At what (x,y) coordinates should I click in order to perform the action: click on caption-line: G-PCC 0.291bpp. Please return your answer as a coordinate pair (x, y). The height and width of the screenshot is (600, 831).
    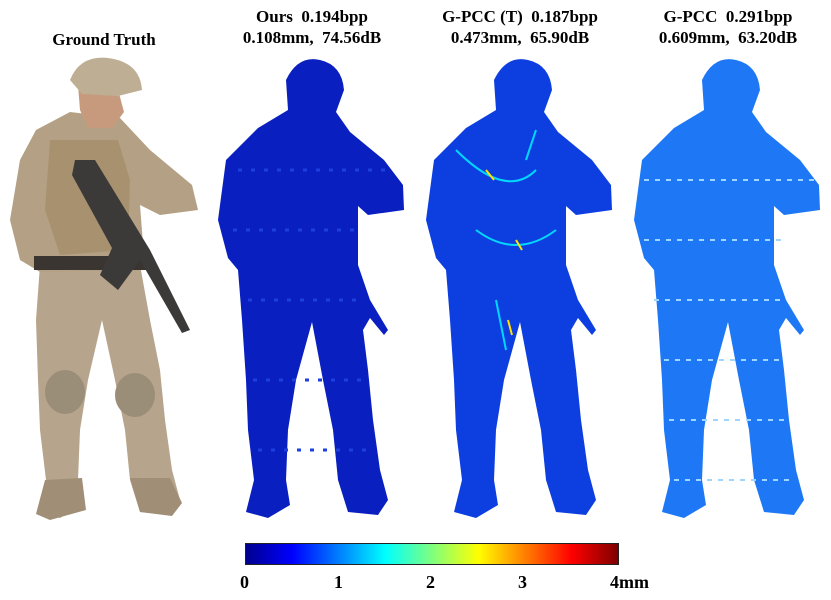
    Looking at the image, I should click on (728, 16).